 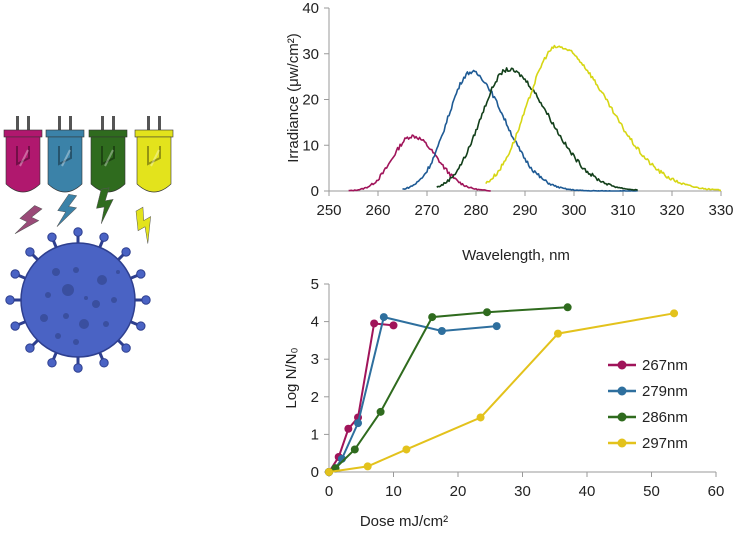 I want to click on dose-y-tick-label: 0, so click(x=315, y=472).